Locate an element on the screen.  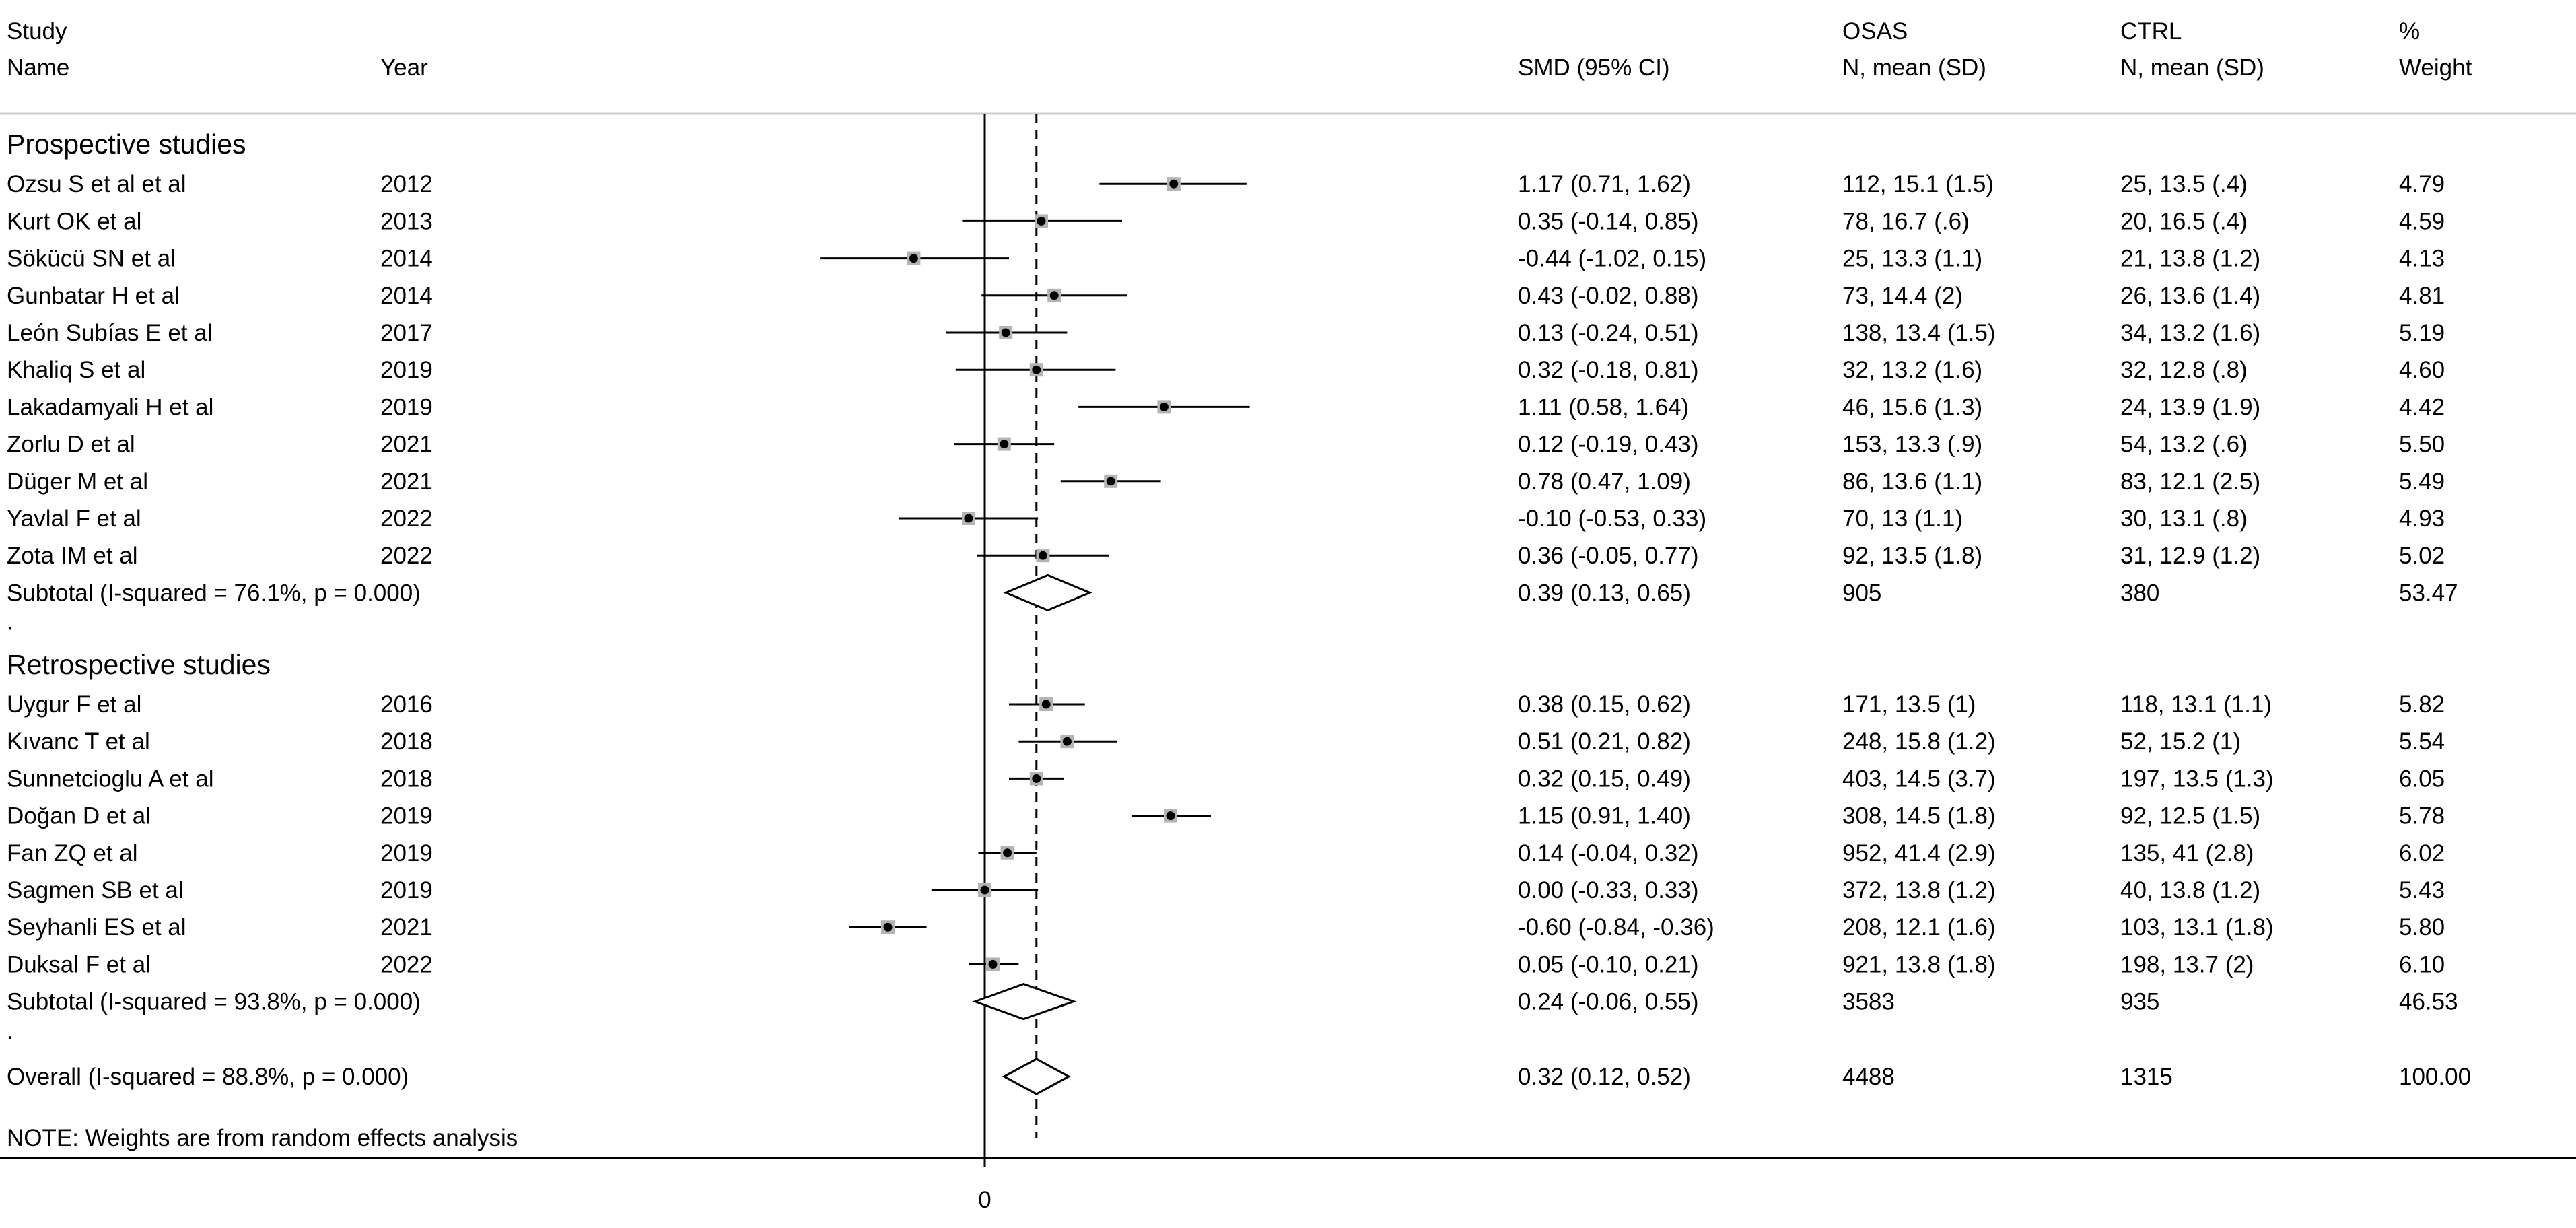
study-weight: 5.54 is located at coordinates (2422, 742).